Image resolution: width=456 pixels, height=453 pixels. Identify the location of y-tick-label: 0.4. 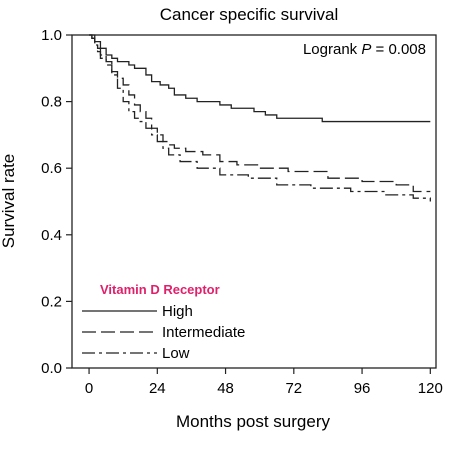
(51, 235).